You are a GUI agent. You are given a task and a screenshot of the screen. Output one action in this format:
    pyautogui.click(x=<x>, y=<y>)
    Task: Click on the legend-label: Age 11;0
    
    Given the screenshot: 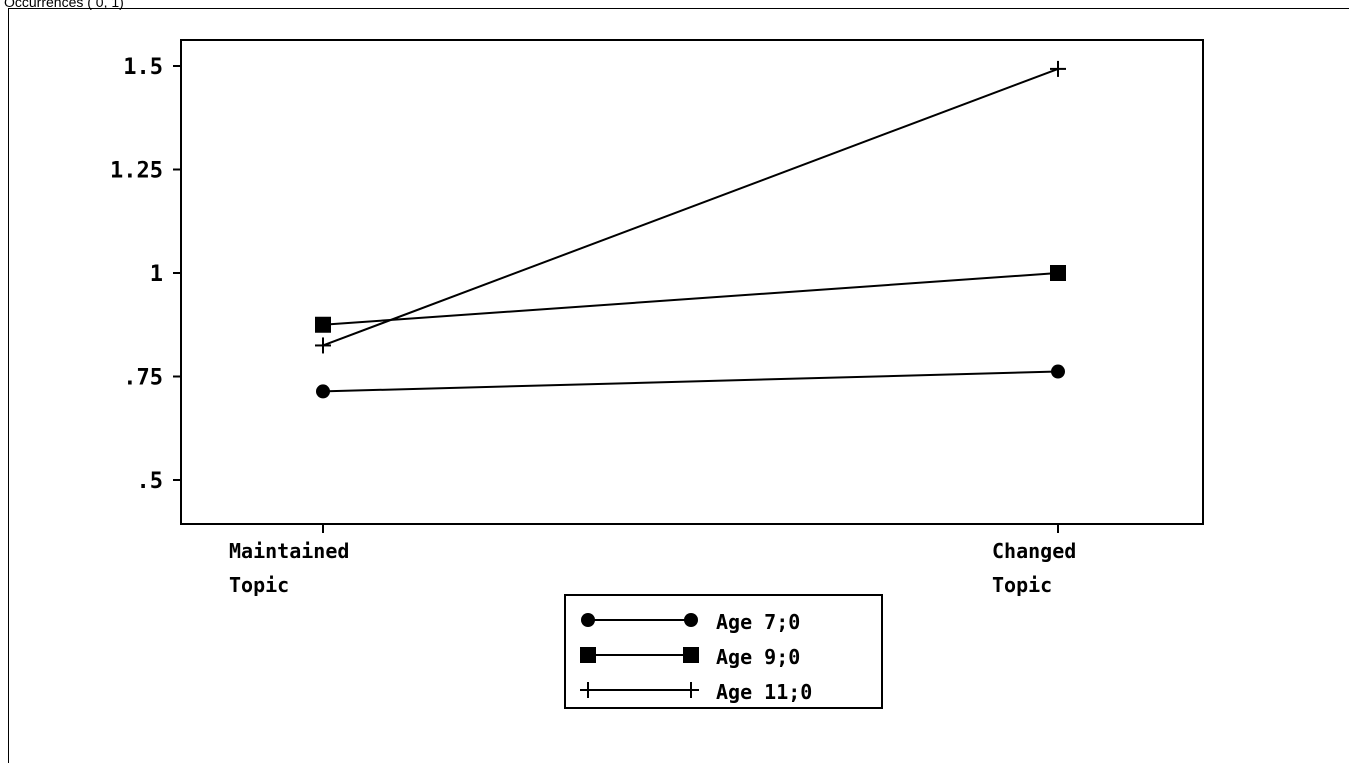 What is the action you would take?
    pyautogui.click(x=764, y=692)
    